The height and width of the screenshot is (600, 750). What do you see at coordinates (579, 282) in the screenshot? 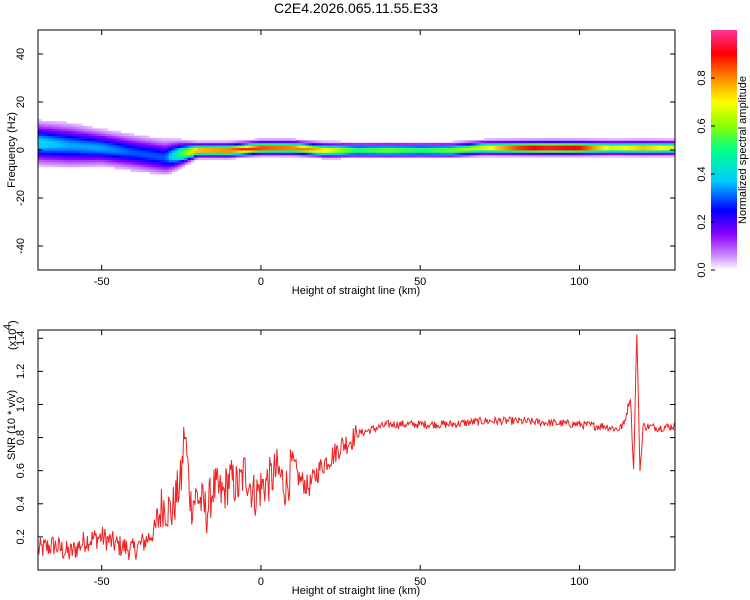
I see `spectrogram-x-tick-label: 100` at bounding box center [579, 282].